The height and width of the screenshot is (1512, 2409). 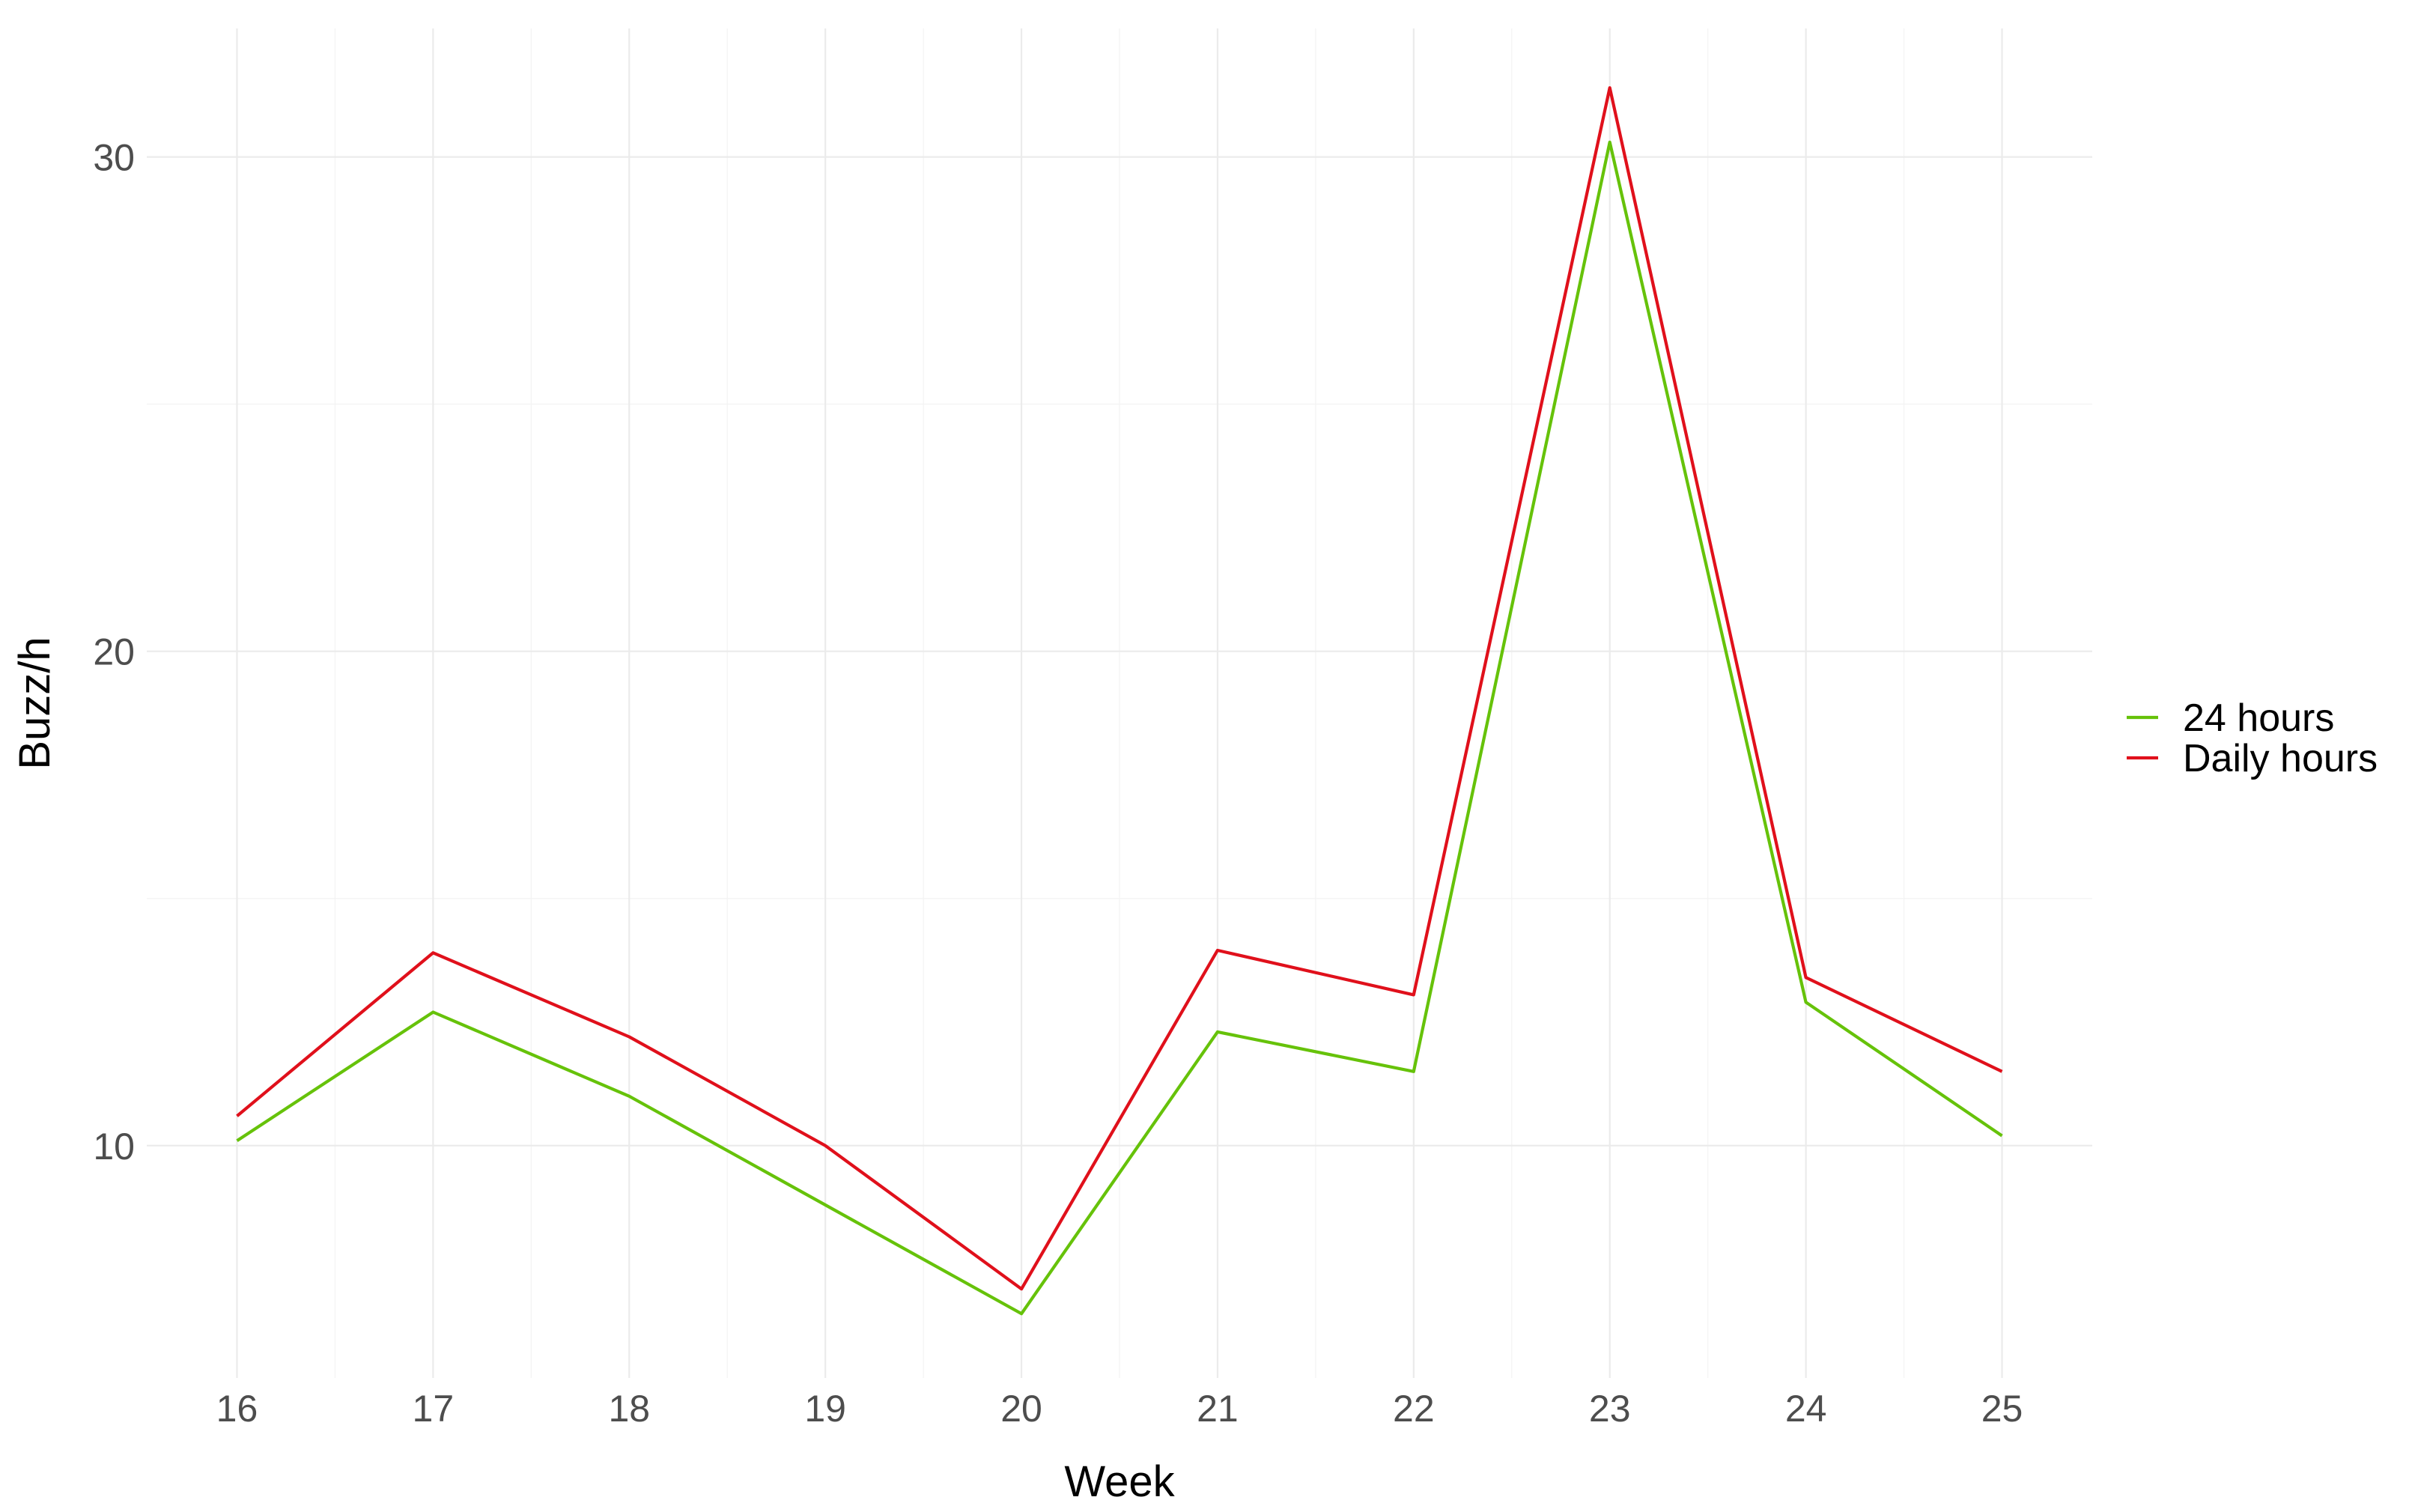 What do you see at coordinates (34, 703) in the screenshot?
I see `y-axis-title: Buzz/h` at bounding box center [34, 703].